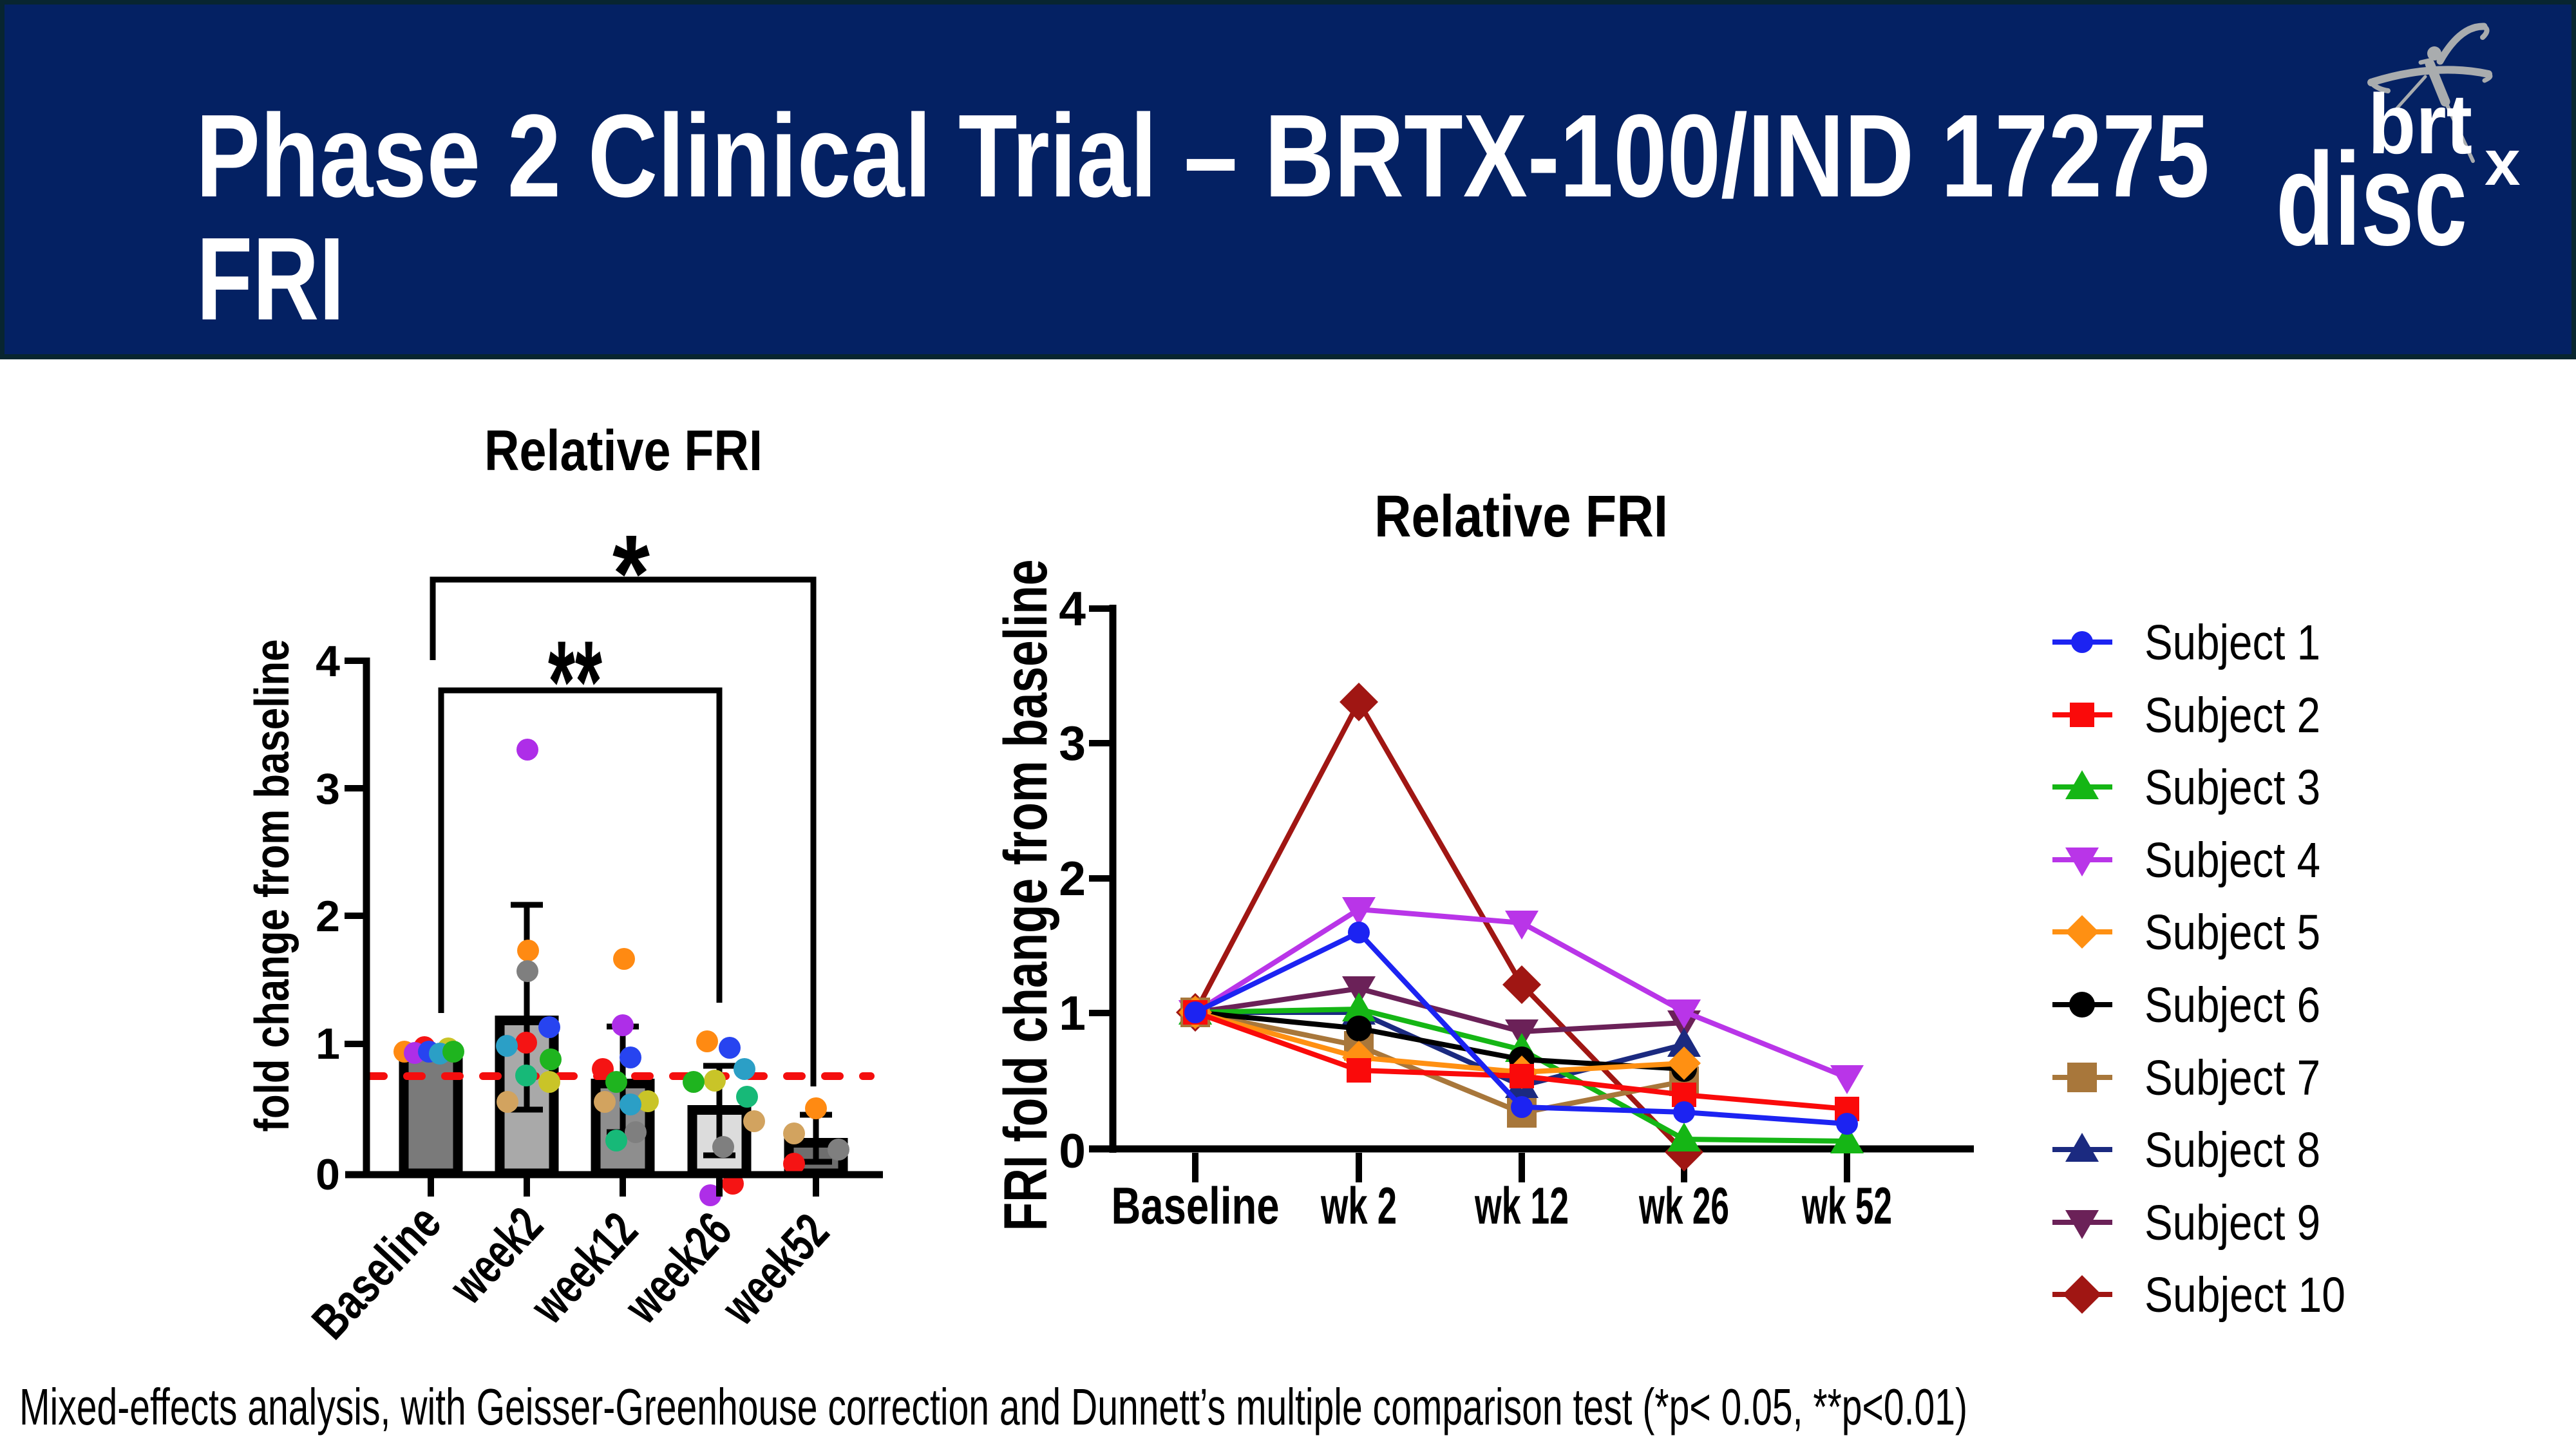 The image size is (2576, 1449). I want to click on svg-text: Subject 3, so click(2233, 787).